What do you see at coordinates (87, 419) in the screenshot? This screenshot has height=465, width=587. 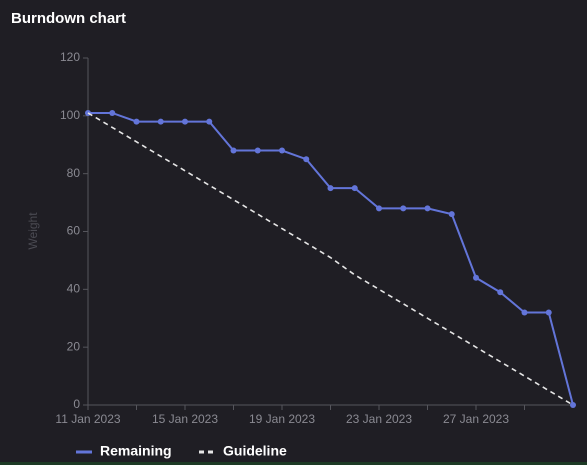 I see `x-tick-label: 11 Jan 2023` at bounding box center [87, 419].